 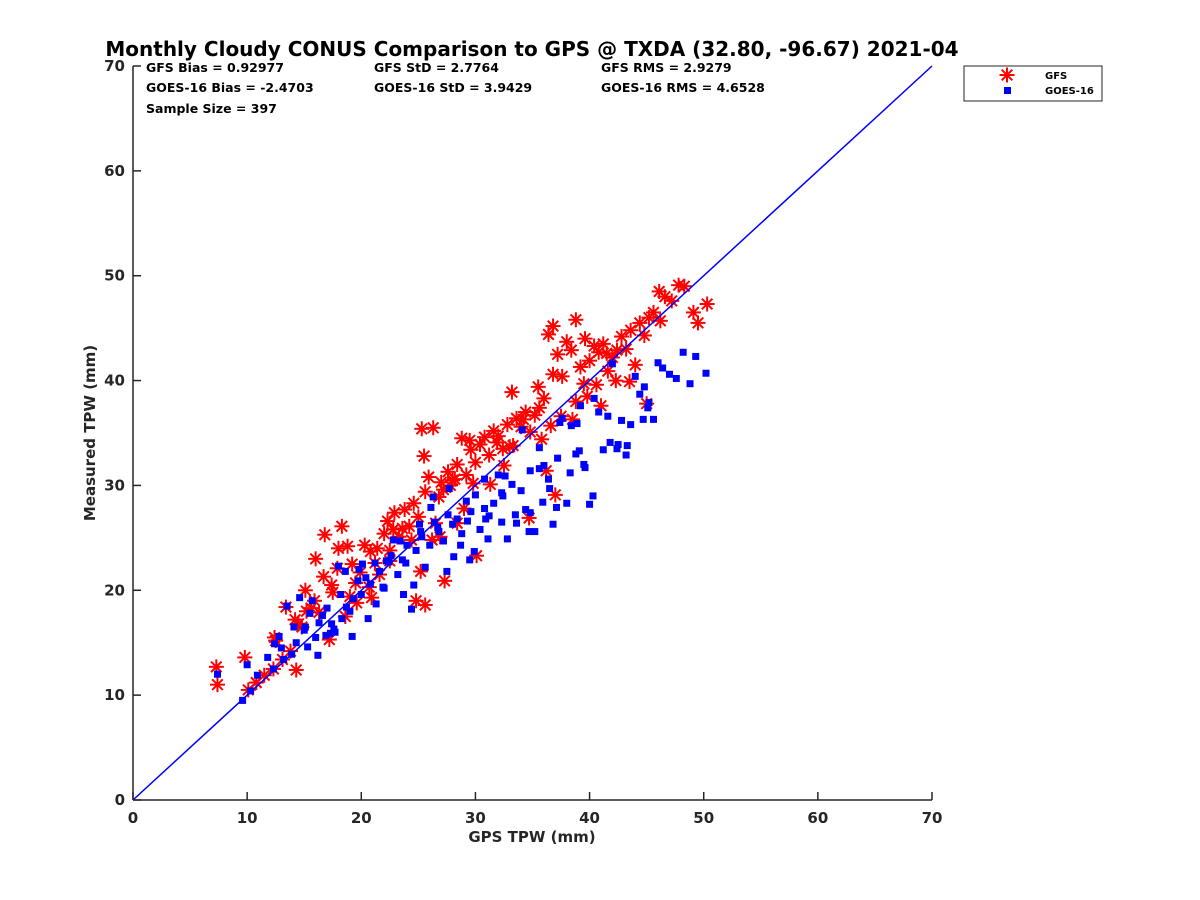 I want to click on y-tick-label: 60, so click(x=114, y=171).